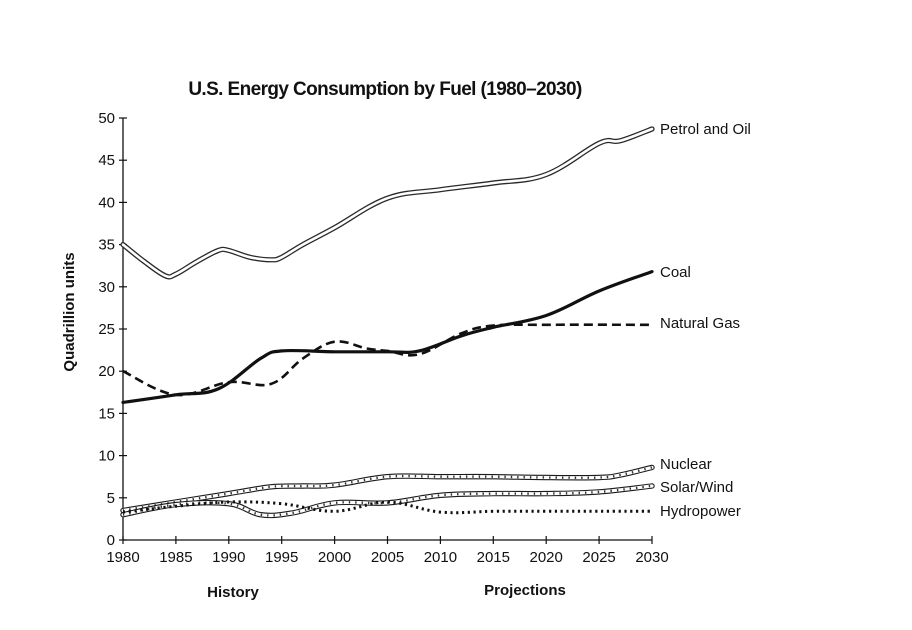  I want to click on x-tick-label-1990: 1990, so click(228, 557).